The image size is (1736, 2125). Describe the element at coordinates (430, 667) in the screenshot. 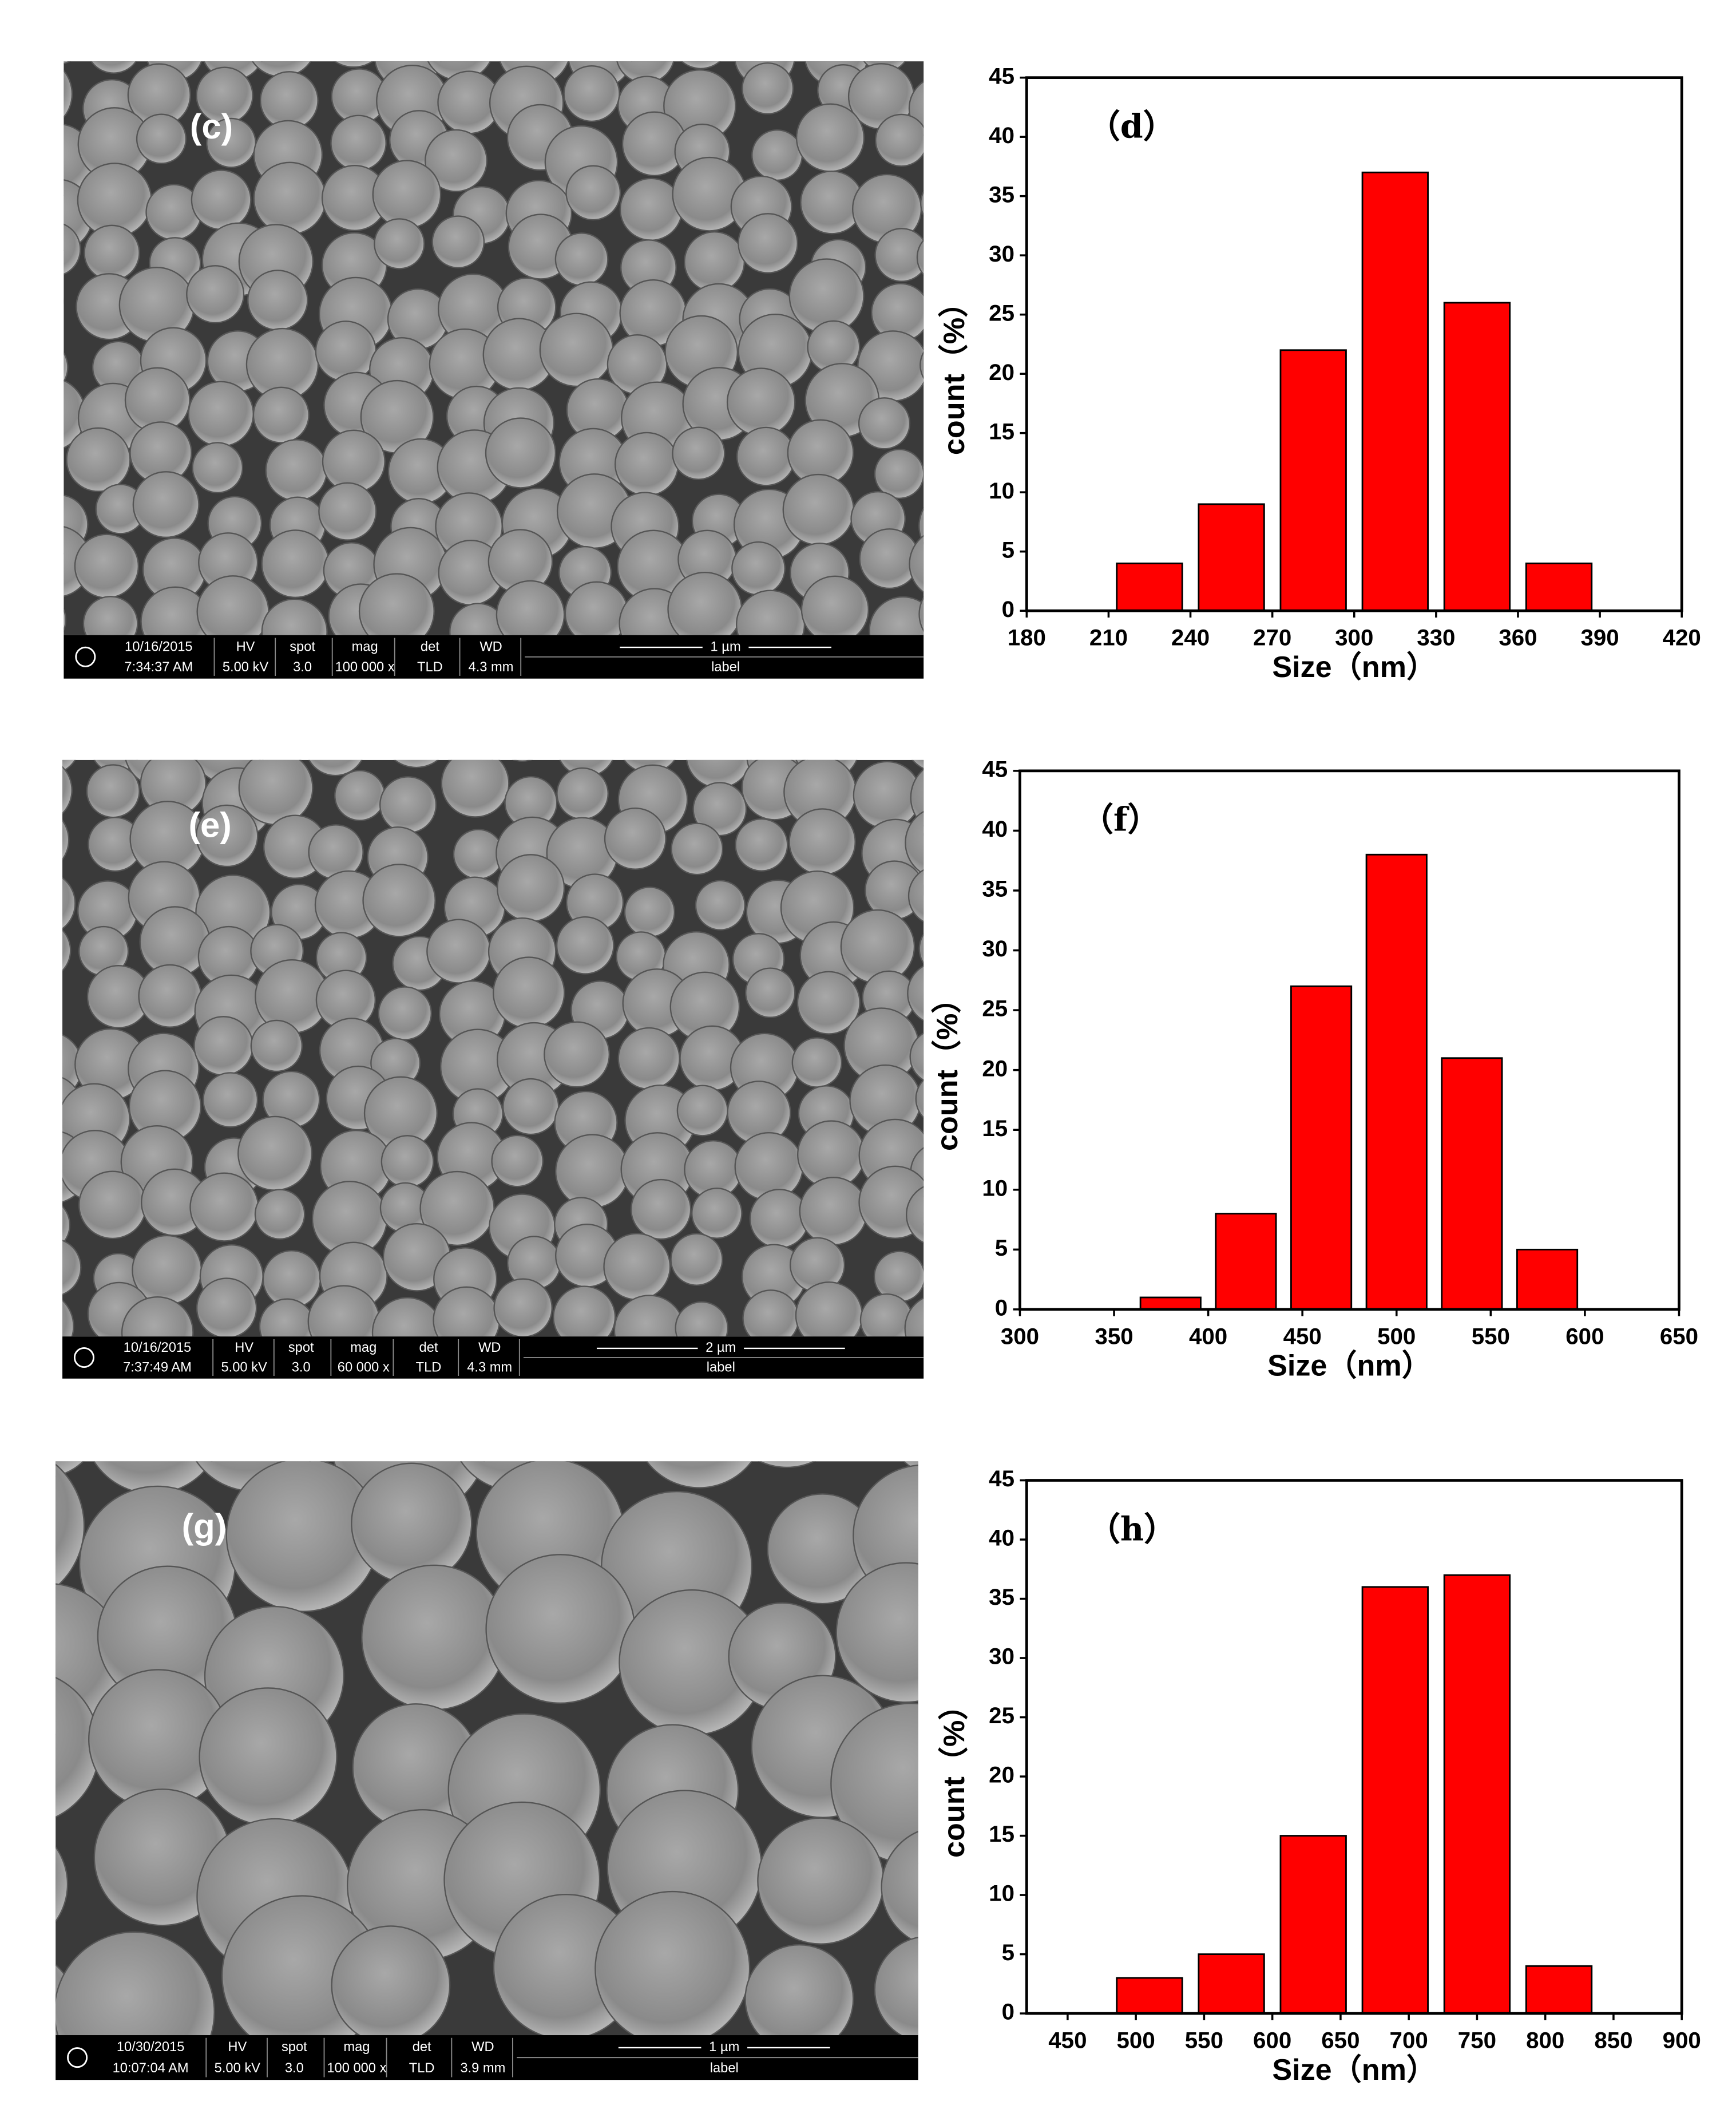

I see `info-text: TLD` at that location.